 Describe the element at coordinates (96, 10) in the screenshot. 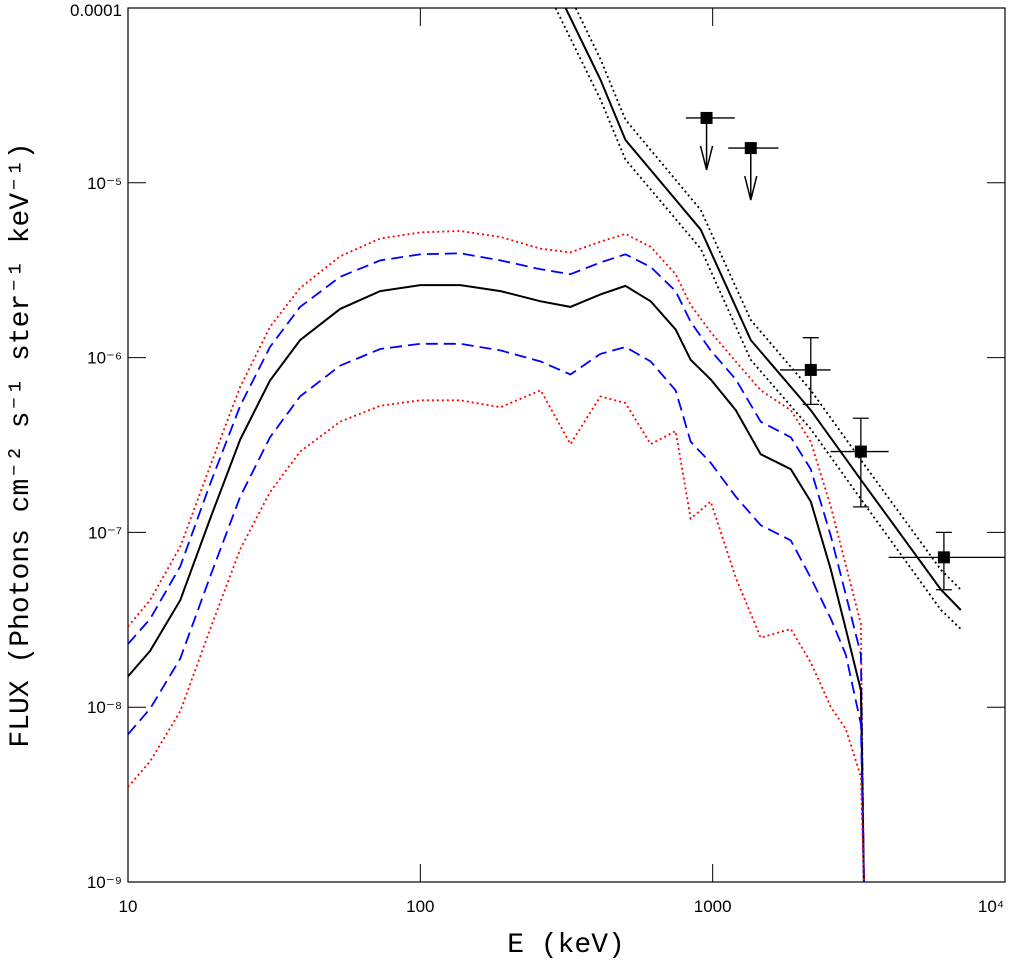

I see `y-tick-label: 0.0001` at that location.